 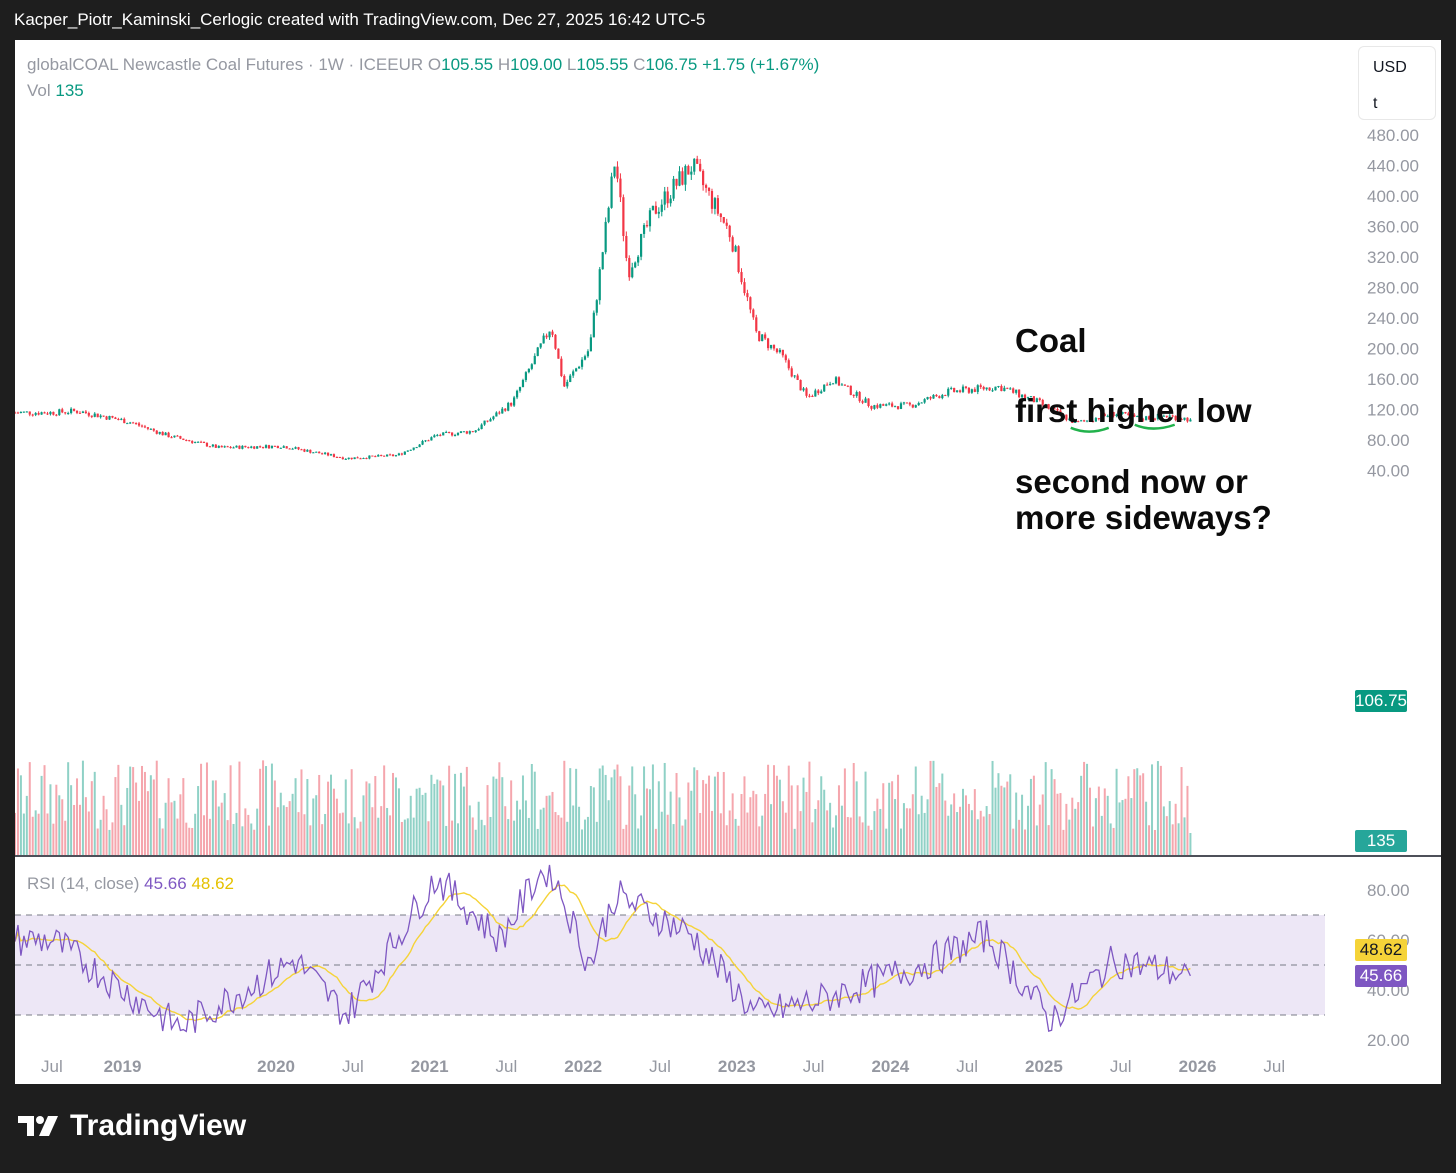 I want to click on price-axis-label: 120.00, so click(x=1393, y=410).